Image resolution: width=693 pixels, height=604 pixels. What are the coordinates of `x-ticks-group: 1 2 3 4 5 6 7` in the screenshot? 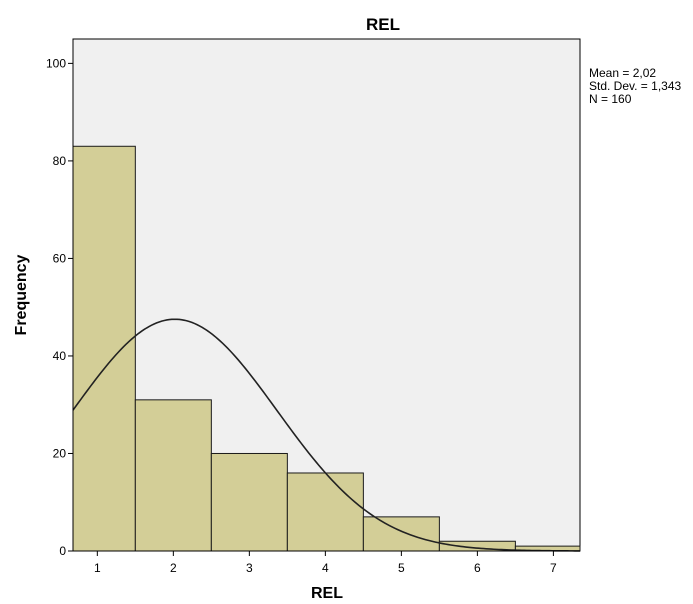 It's located at (325, 563).